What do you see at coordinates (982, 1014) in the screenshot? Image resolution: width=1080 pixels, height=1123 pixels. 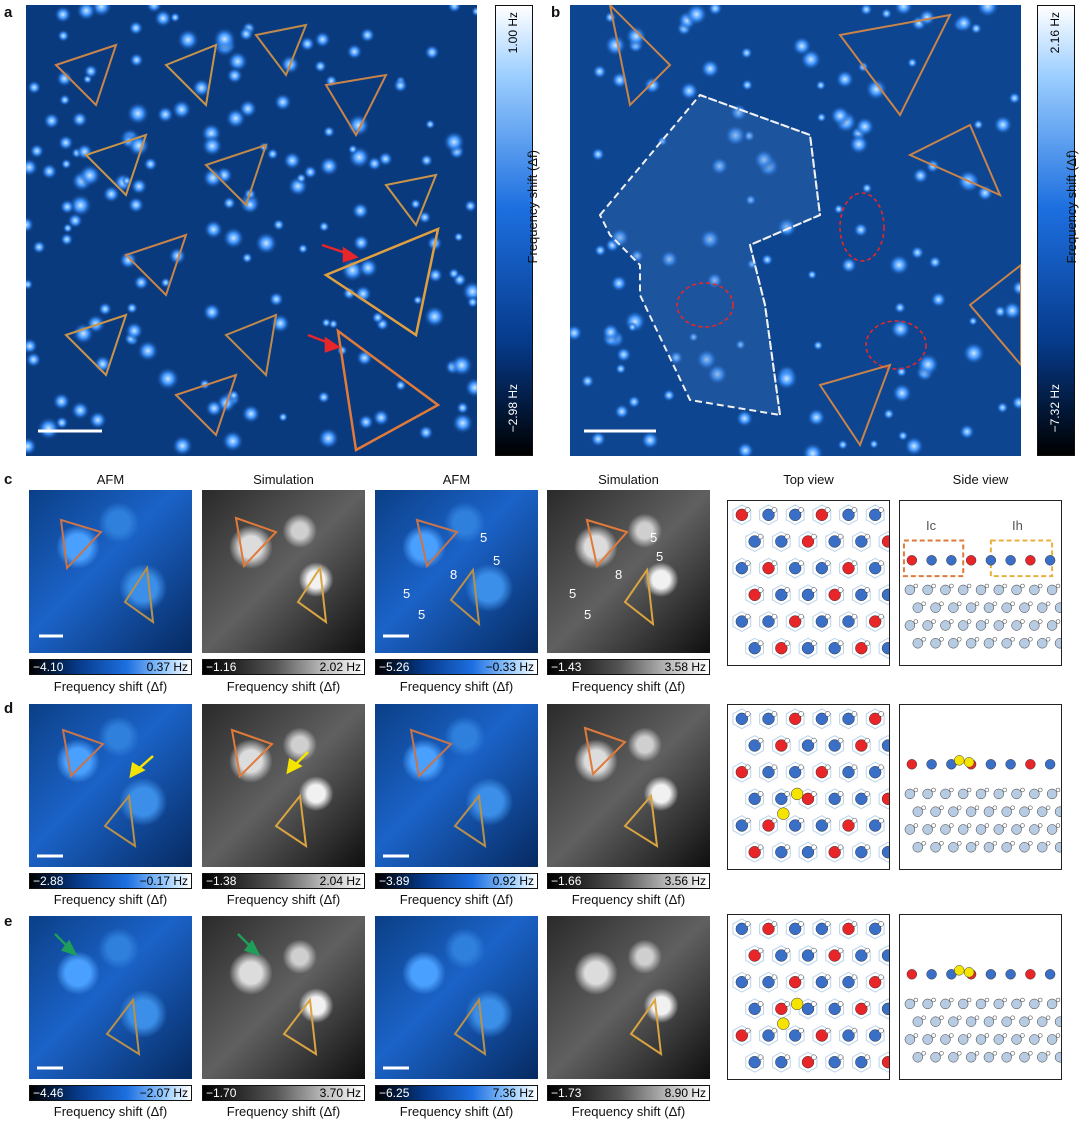 I see `side-view-e-graphic` at bounding box center [982, 1014].